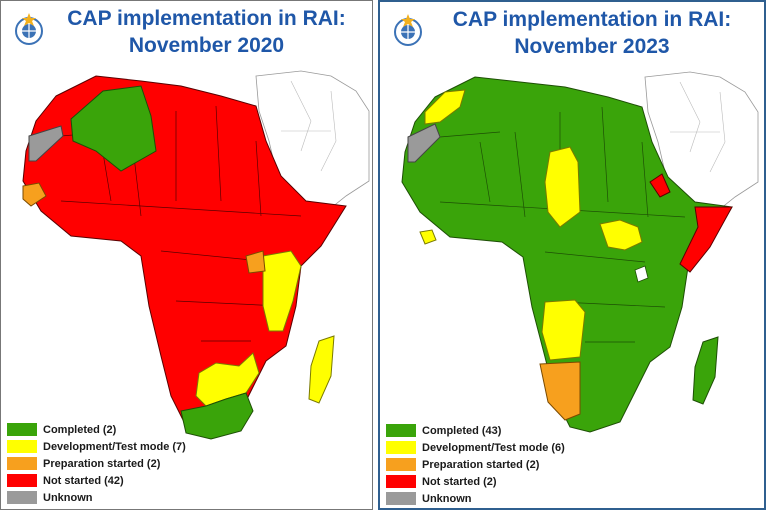 The height and width of the screenshot is (512, 768). What do you see at coordinates (206, 45) in the screenshot?
I see `title-line-2: November 2020` at bounding box center [206, 45].